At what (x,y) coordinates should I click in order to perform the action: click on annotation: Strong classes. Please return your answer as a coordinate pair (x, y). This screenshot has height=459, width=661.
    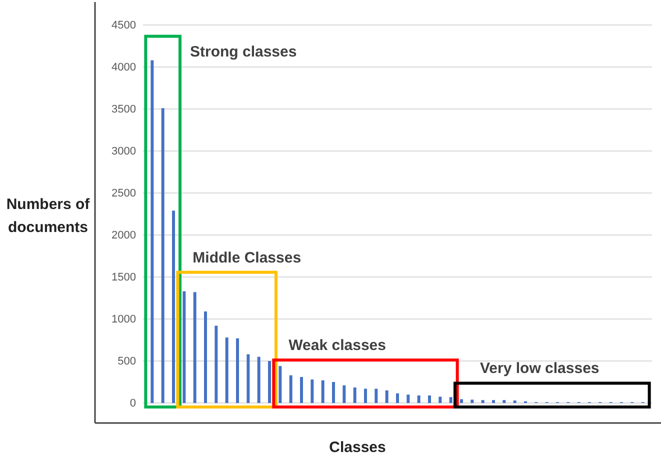
    Looking at the image, I should click on (243, 51).